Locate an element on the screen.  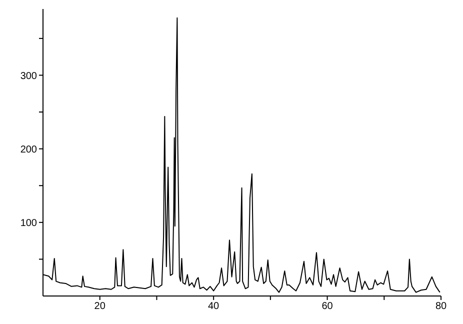
y-tick-label: 100 is located at coordinates (29, 223).